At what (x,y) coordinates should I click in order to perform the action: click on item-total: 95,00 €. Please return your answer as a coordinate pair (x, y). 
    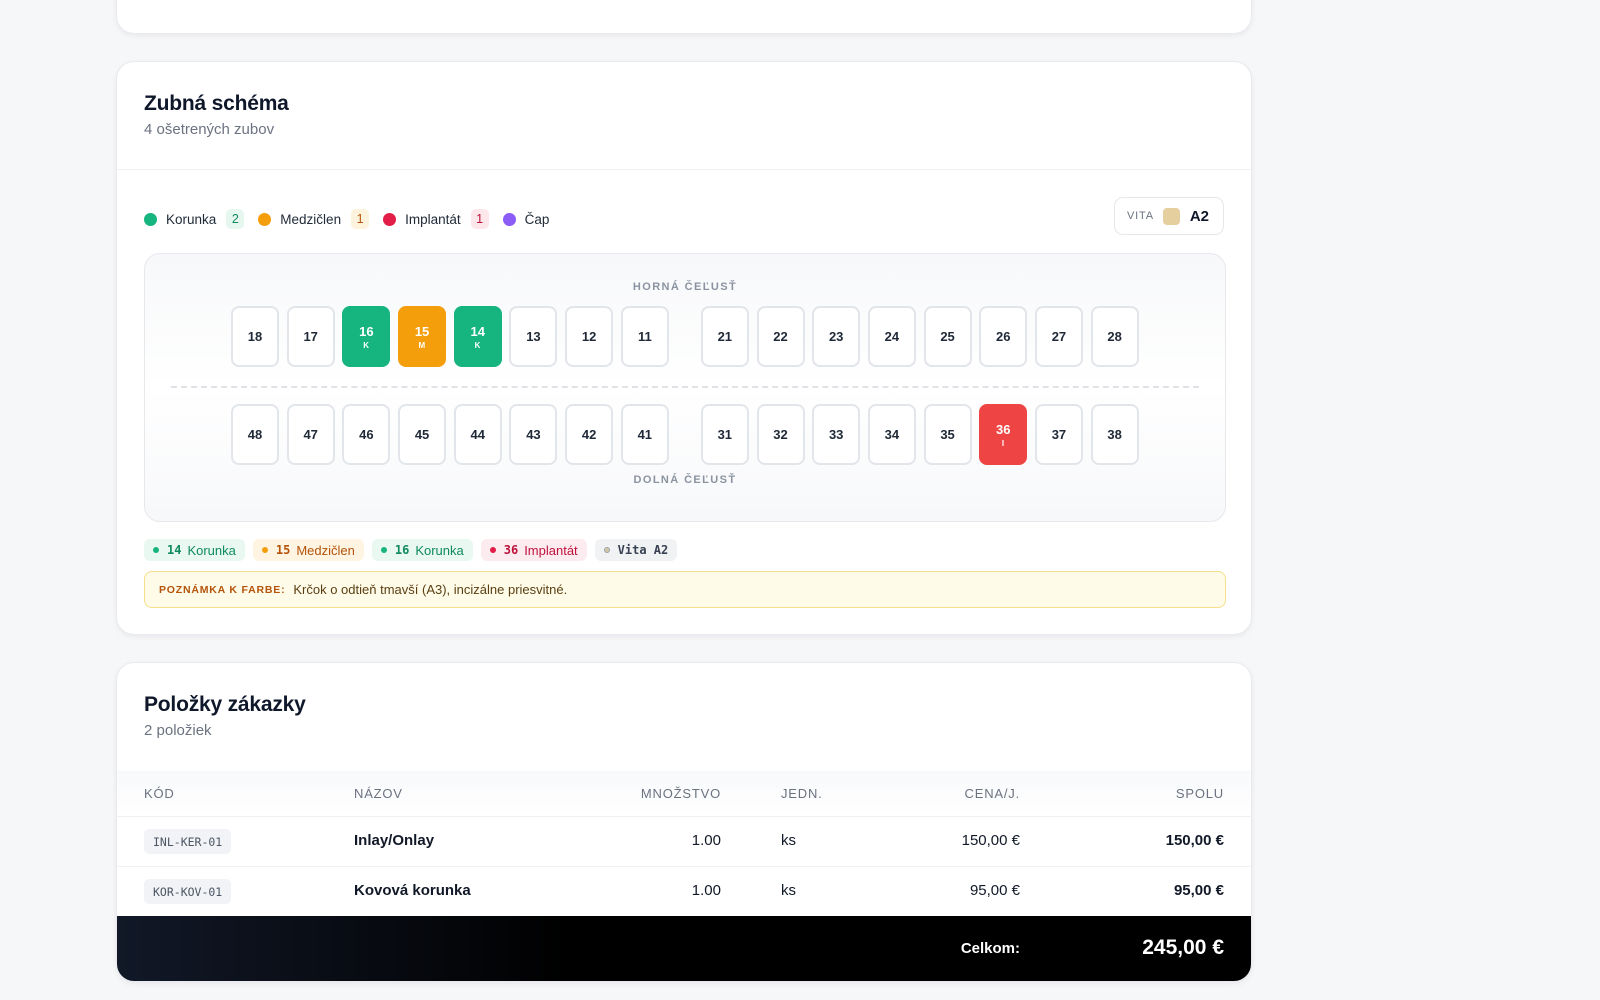
    Looking at the image, I should click on (1198, 890).